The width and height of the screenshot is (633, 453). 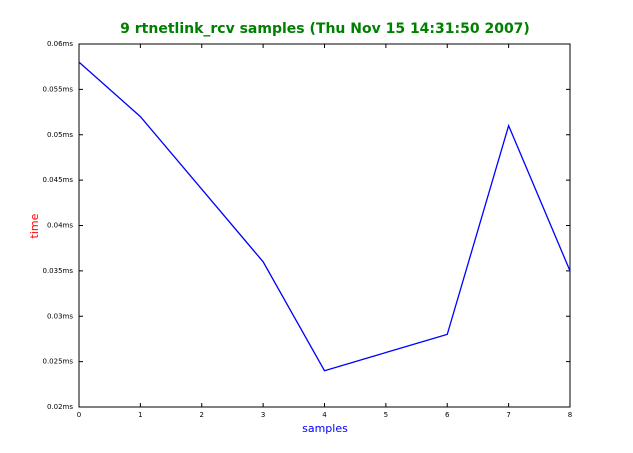 I want to click on y-tick-label: 0.02ms, so click(x=60, y=407).